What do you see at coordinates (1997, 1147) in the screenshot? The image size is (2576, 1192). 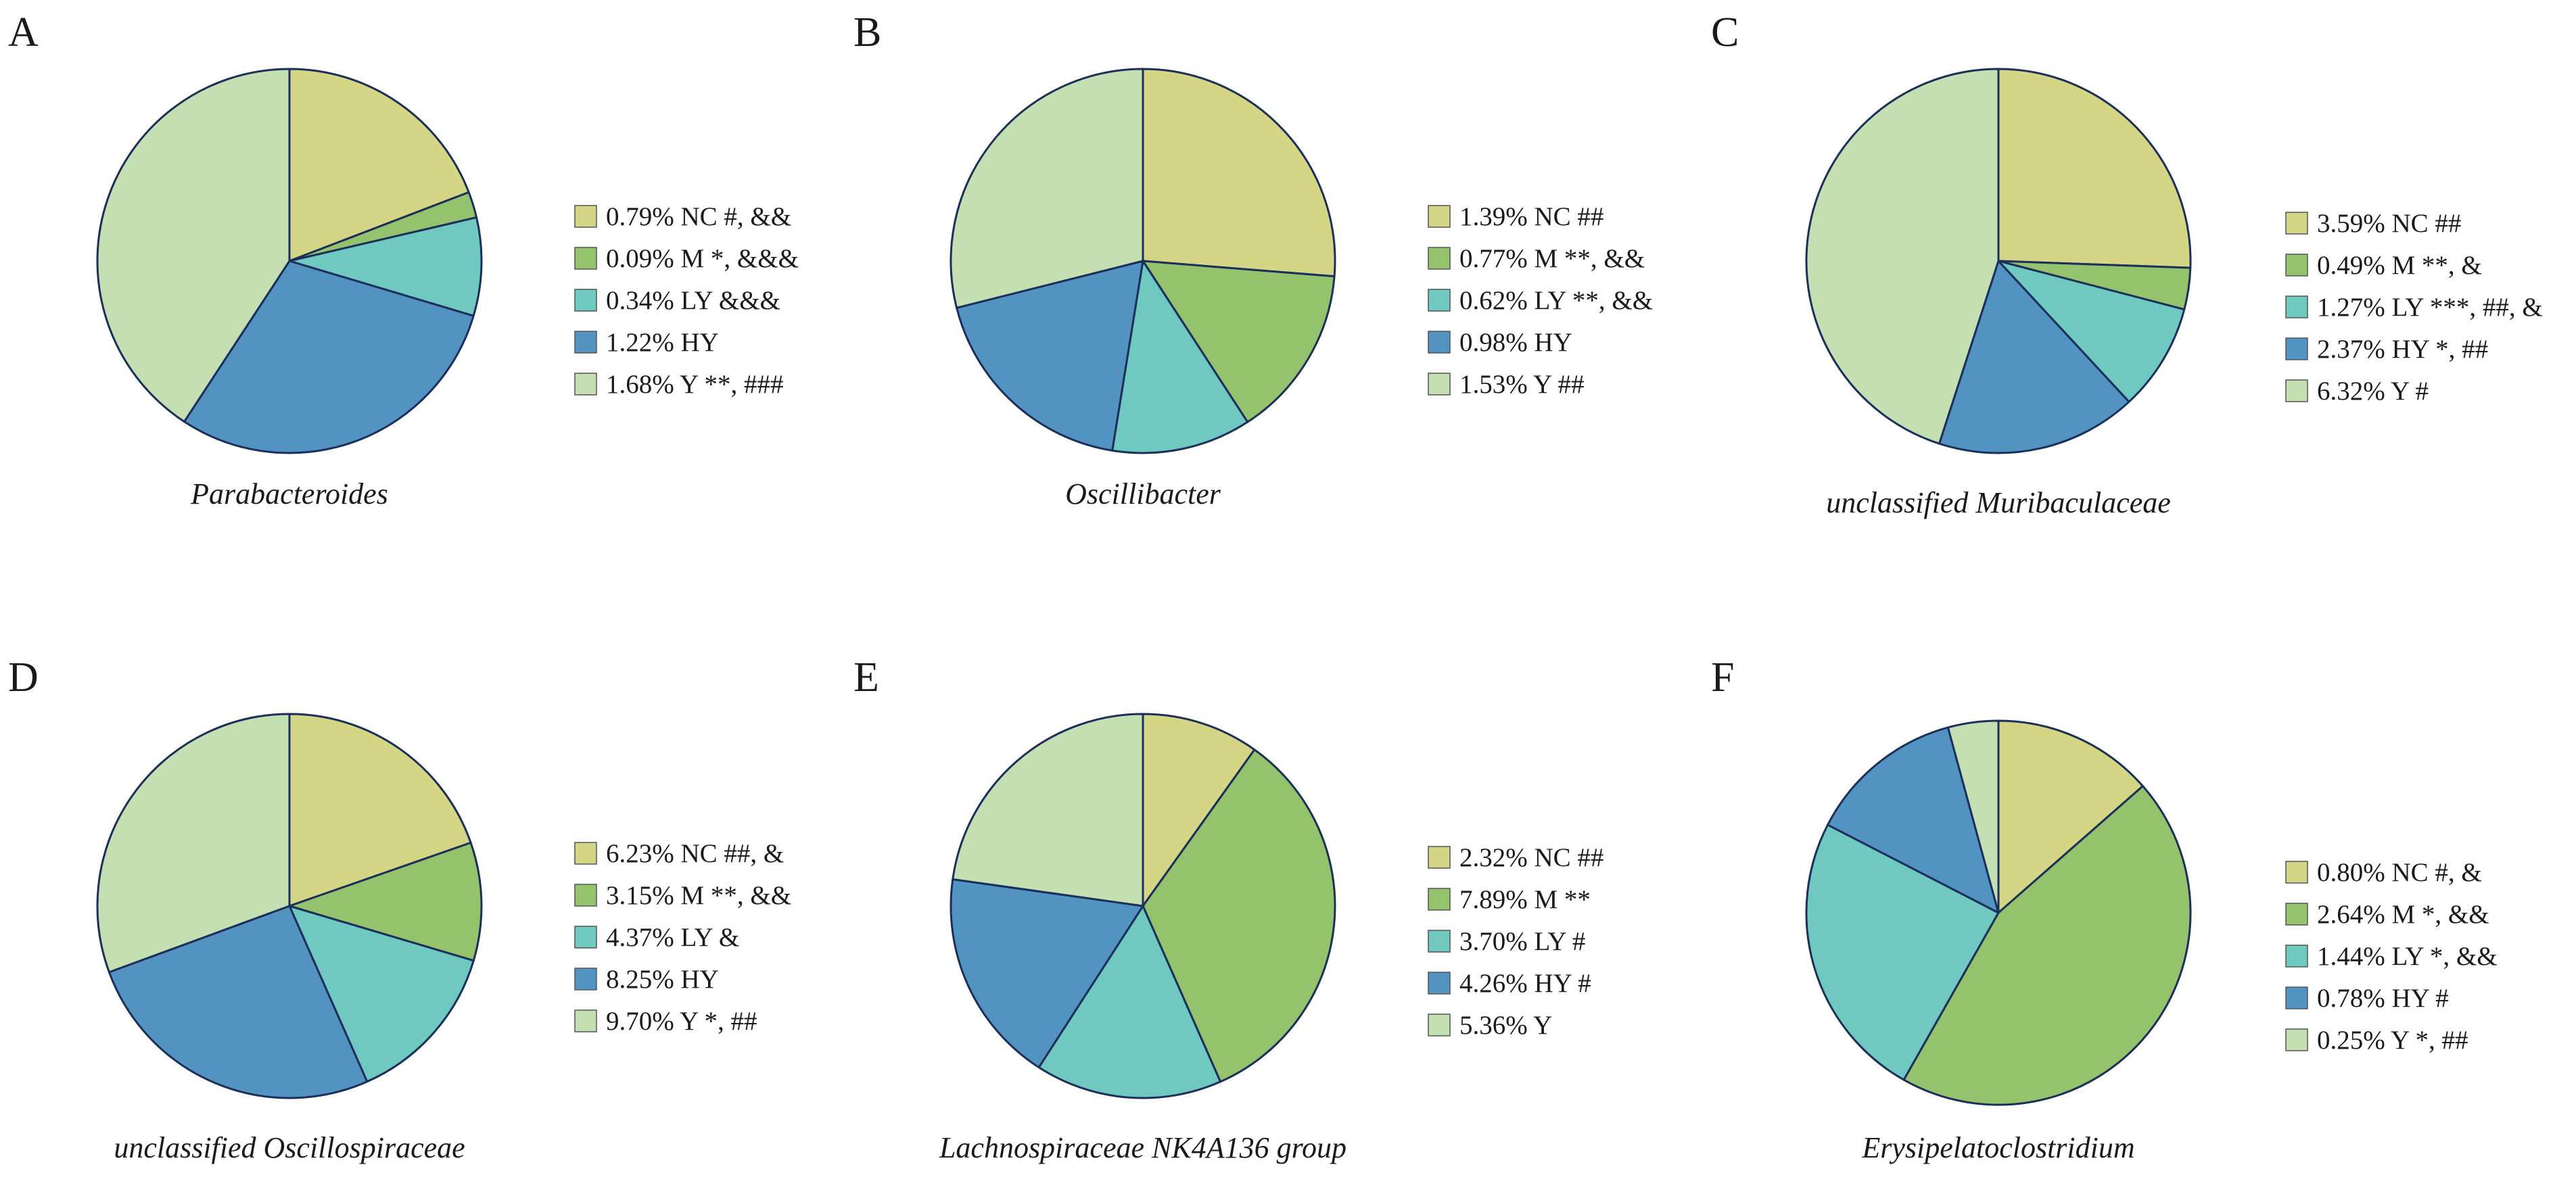 I see `pie-title: Erysipelatoclostridium` at bounding box center [1997, 1147].